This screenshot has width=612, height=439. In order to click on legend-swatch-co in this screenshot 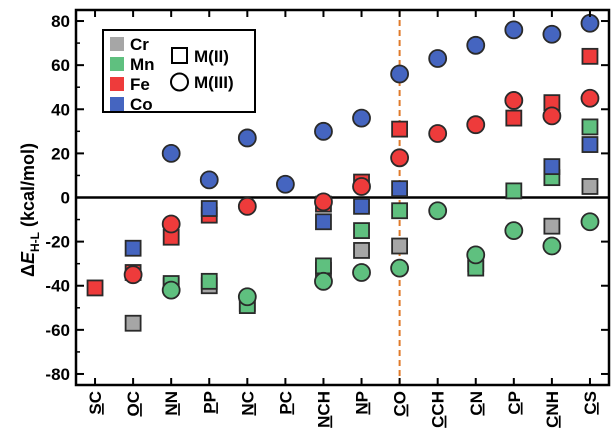, I will do `click(117, 104)`.